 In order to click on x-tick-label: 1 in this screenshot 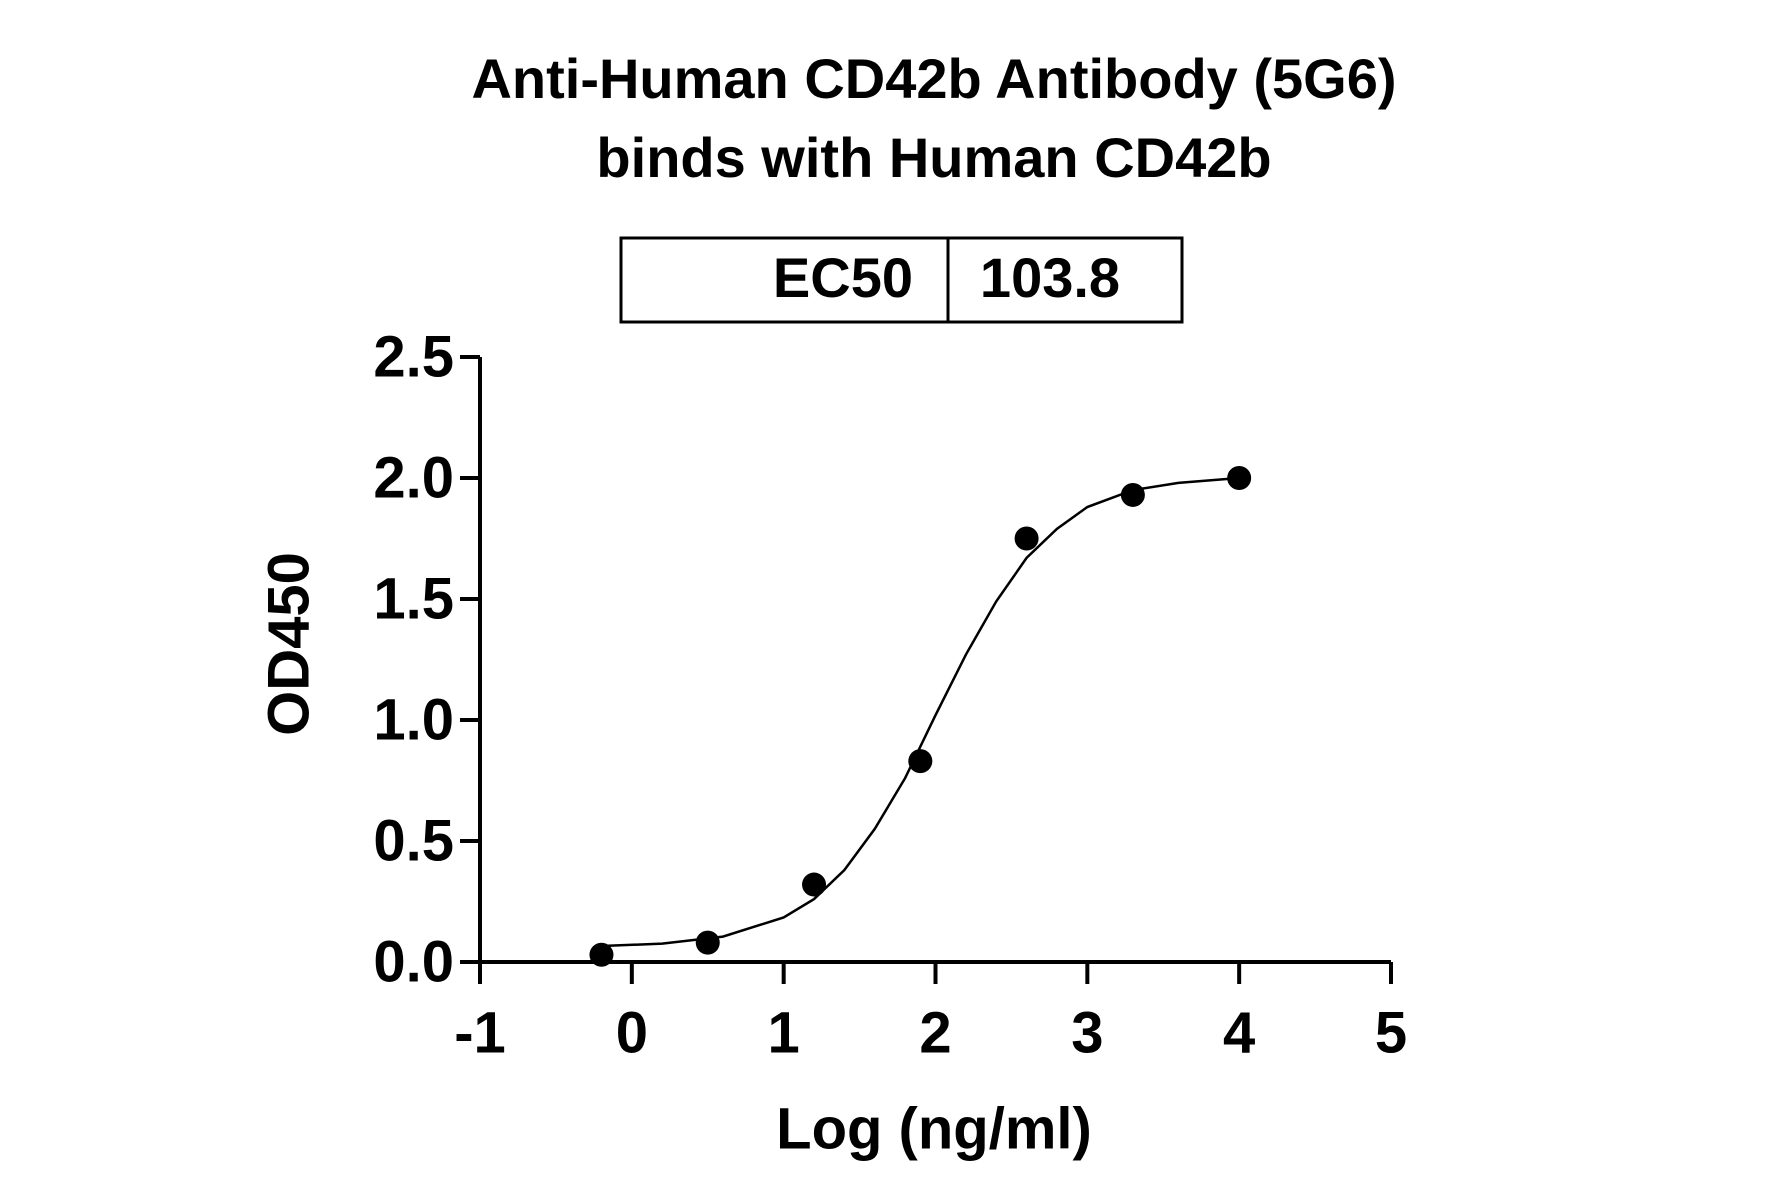, I will do `click(784, 1032)`.